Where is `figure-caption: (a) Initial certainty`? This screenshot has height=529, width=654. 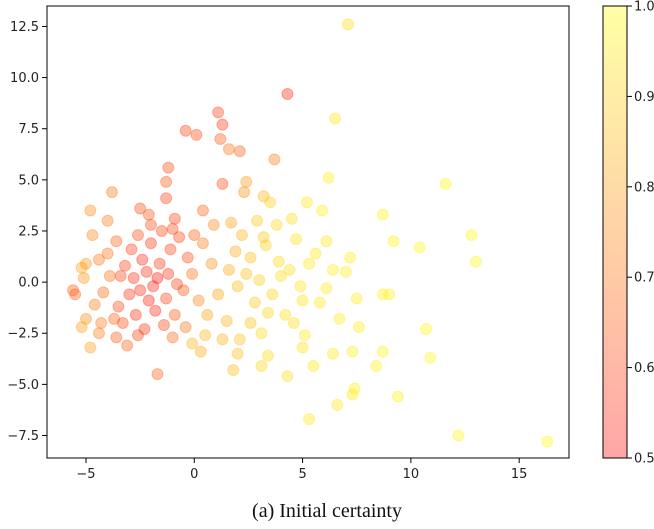 figure-caption: (a) Initial certainty is located at coordinates (327, 511).